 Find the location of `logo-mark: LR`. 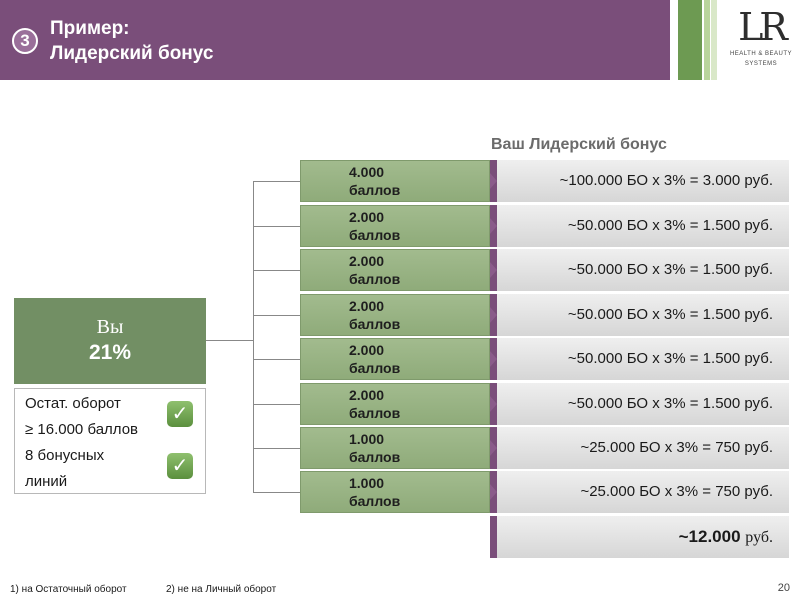

logo-mark: LR is located at coordinates (763, 27).